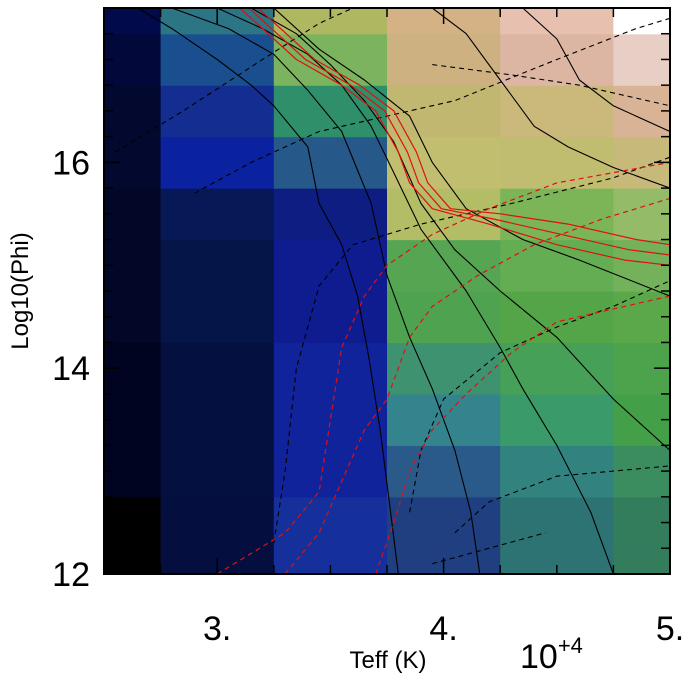 Image resolution: width=693 pixels, height=681 pixels. What do you see at coordinates (217, 629) in the screenshot?
I see `x-tick-label: 3.` at bounding box center [217, 629].